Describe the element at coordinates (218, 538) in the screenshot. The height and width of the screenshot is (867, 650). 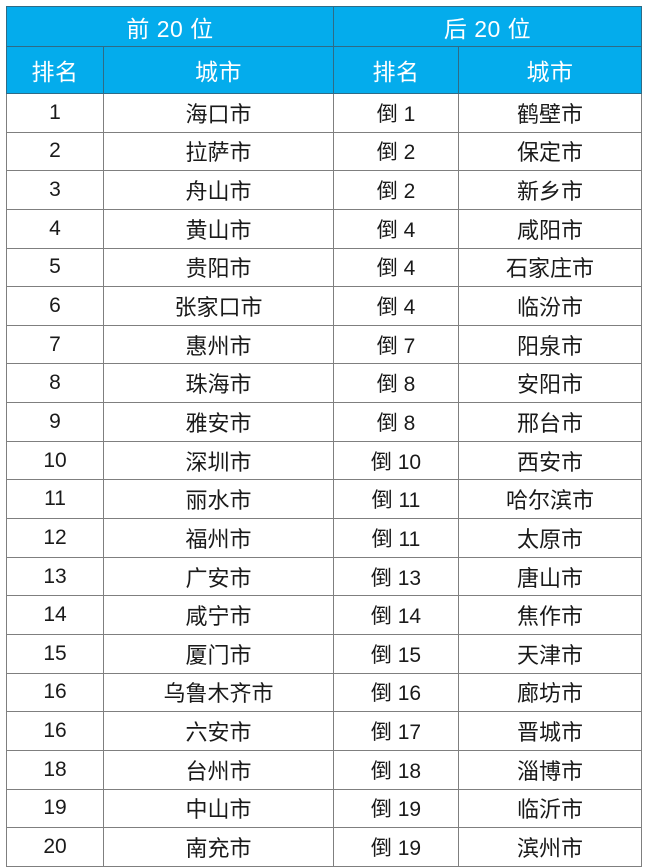
I see `cell-city-top: 福州市` at that location.